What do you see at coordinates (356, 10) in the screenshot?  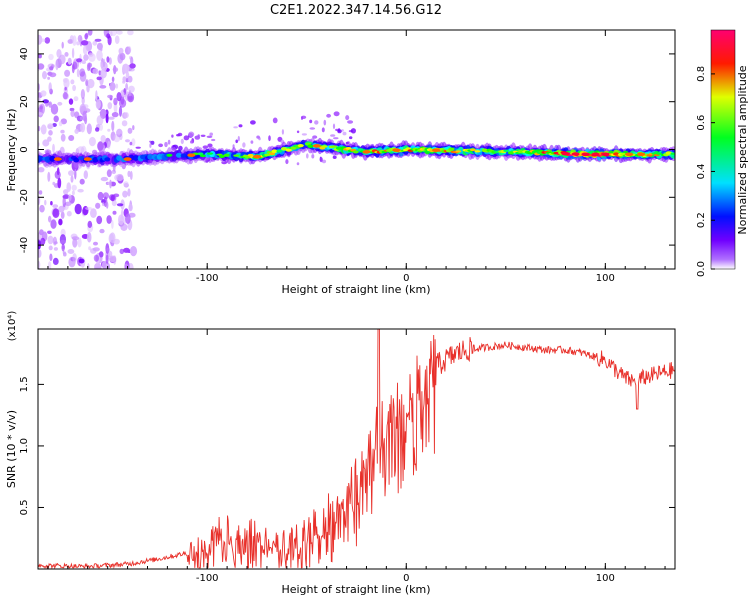 I see `chart-title: C2E1.2022.347.14.56.G12` at bounding box center [356, 10].